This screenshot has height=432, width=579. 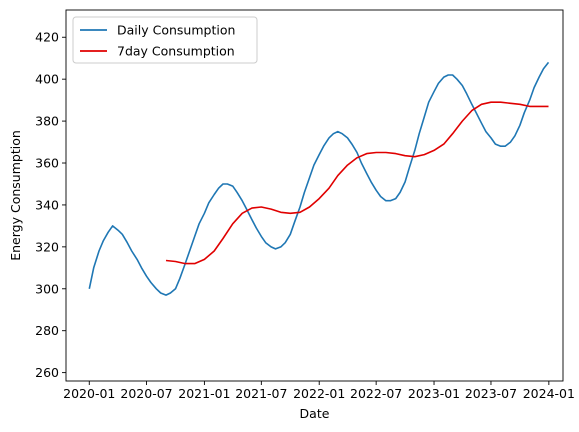 I want to click on y-axis-title: Energy Consumption, so click(x=15, y=195).